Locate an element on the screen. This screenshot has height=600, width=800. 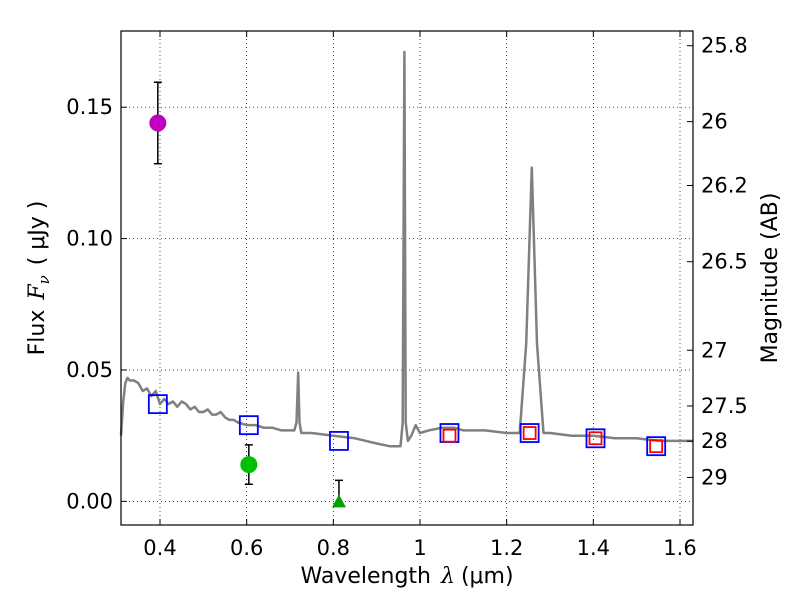
y-tick-label: 0.00 is located at coordinates (89, 501).